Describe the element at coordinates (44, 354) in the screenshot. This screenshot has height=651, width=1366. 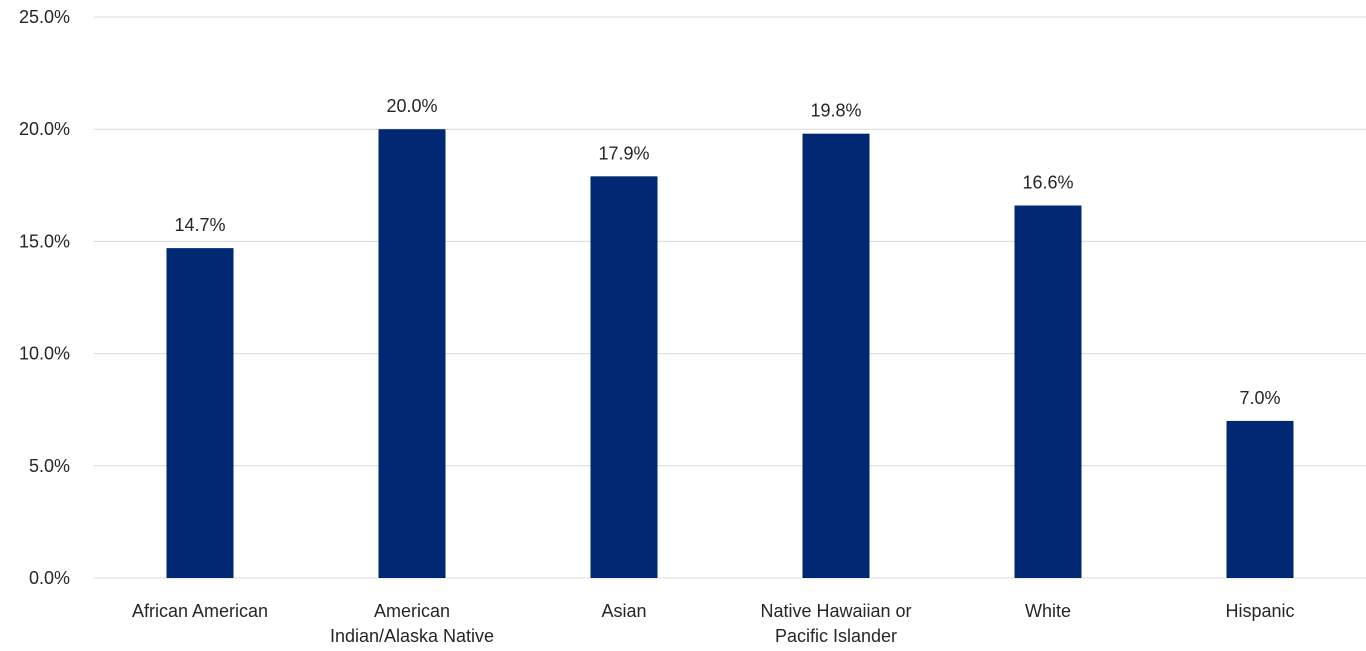
I see `y-tick-label: 10.0%` at that location.